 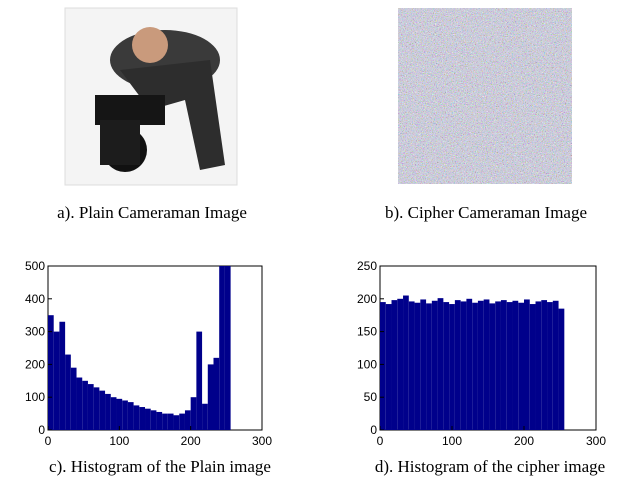 I want to click on caption: c). Histogram of the Plain image, so click(x=160, y=466).